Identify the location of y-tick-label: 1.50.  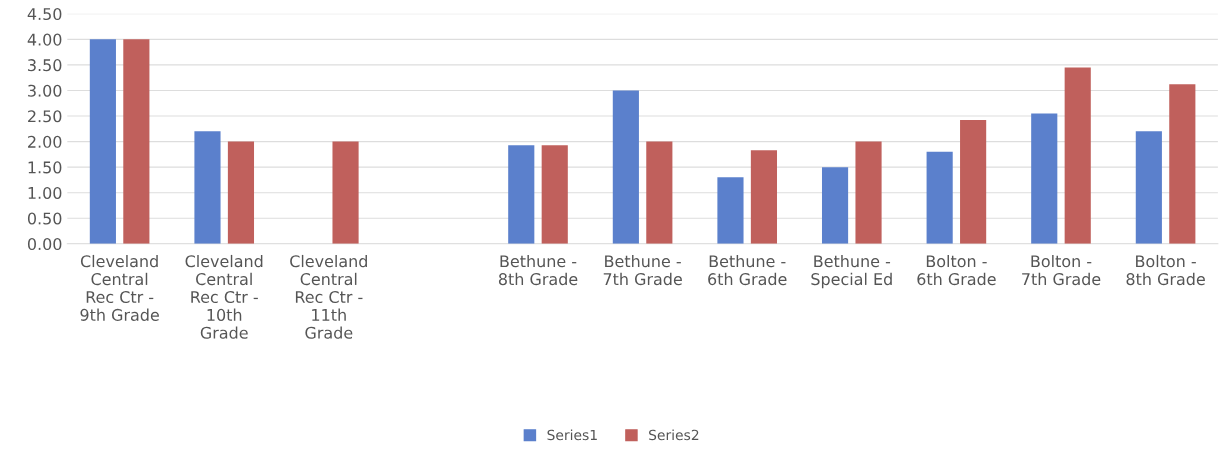
(45, 167).